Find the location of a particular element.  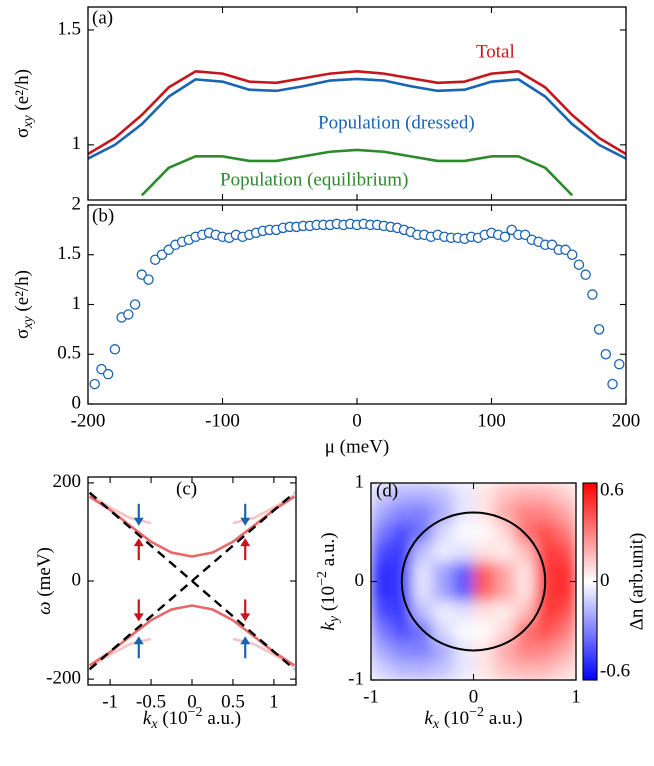

series-label: Population (equilibrium) is located at coordinates (314, 179).